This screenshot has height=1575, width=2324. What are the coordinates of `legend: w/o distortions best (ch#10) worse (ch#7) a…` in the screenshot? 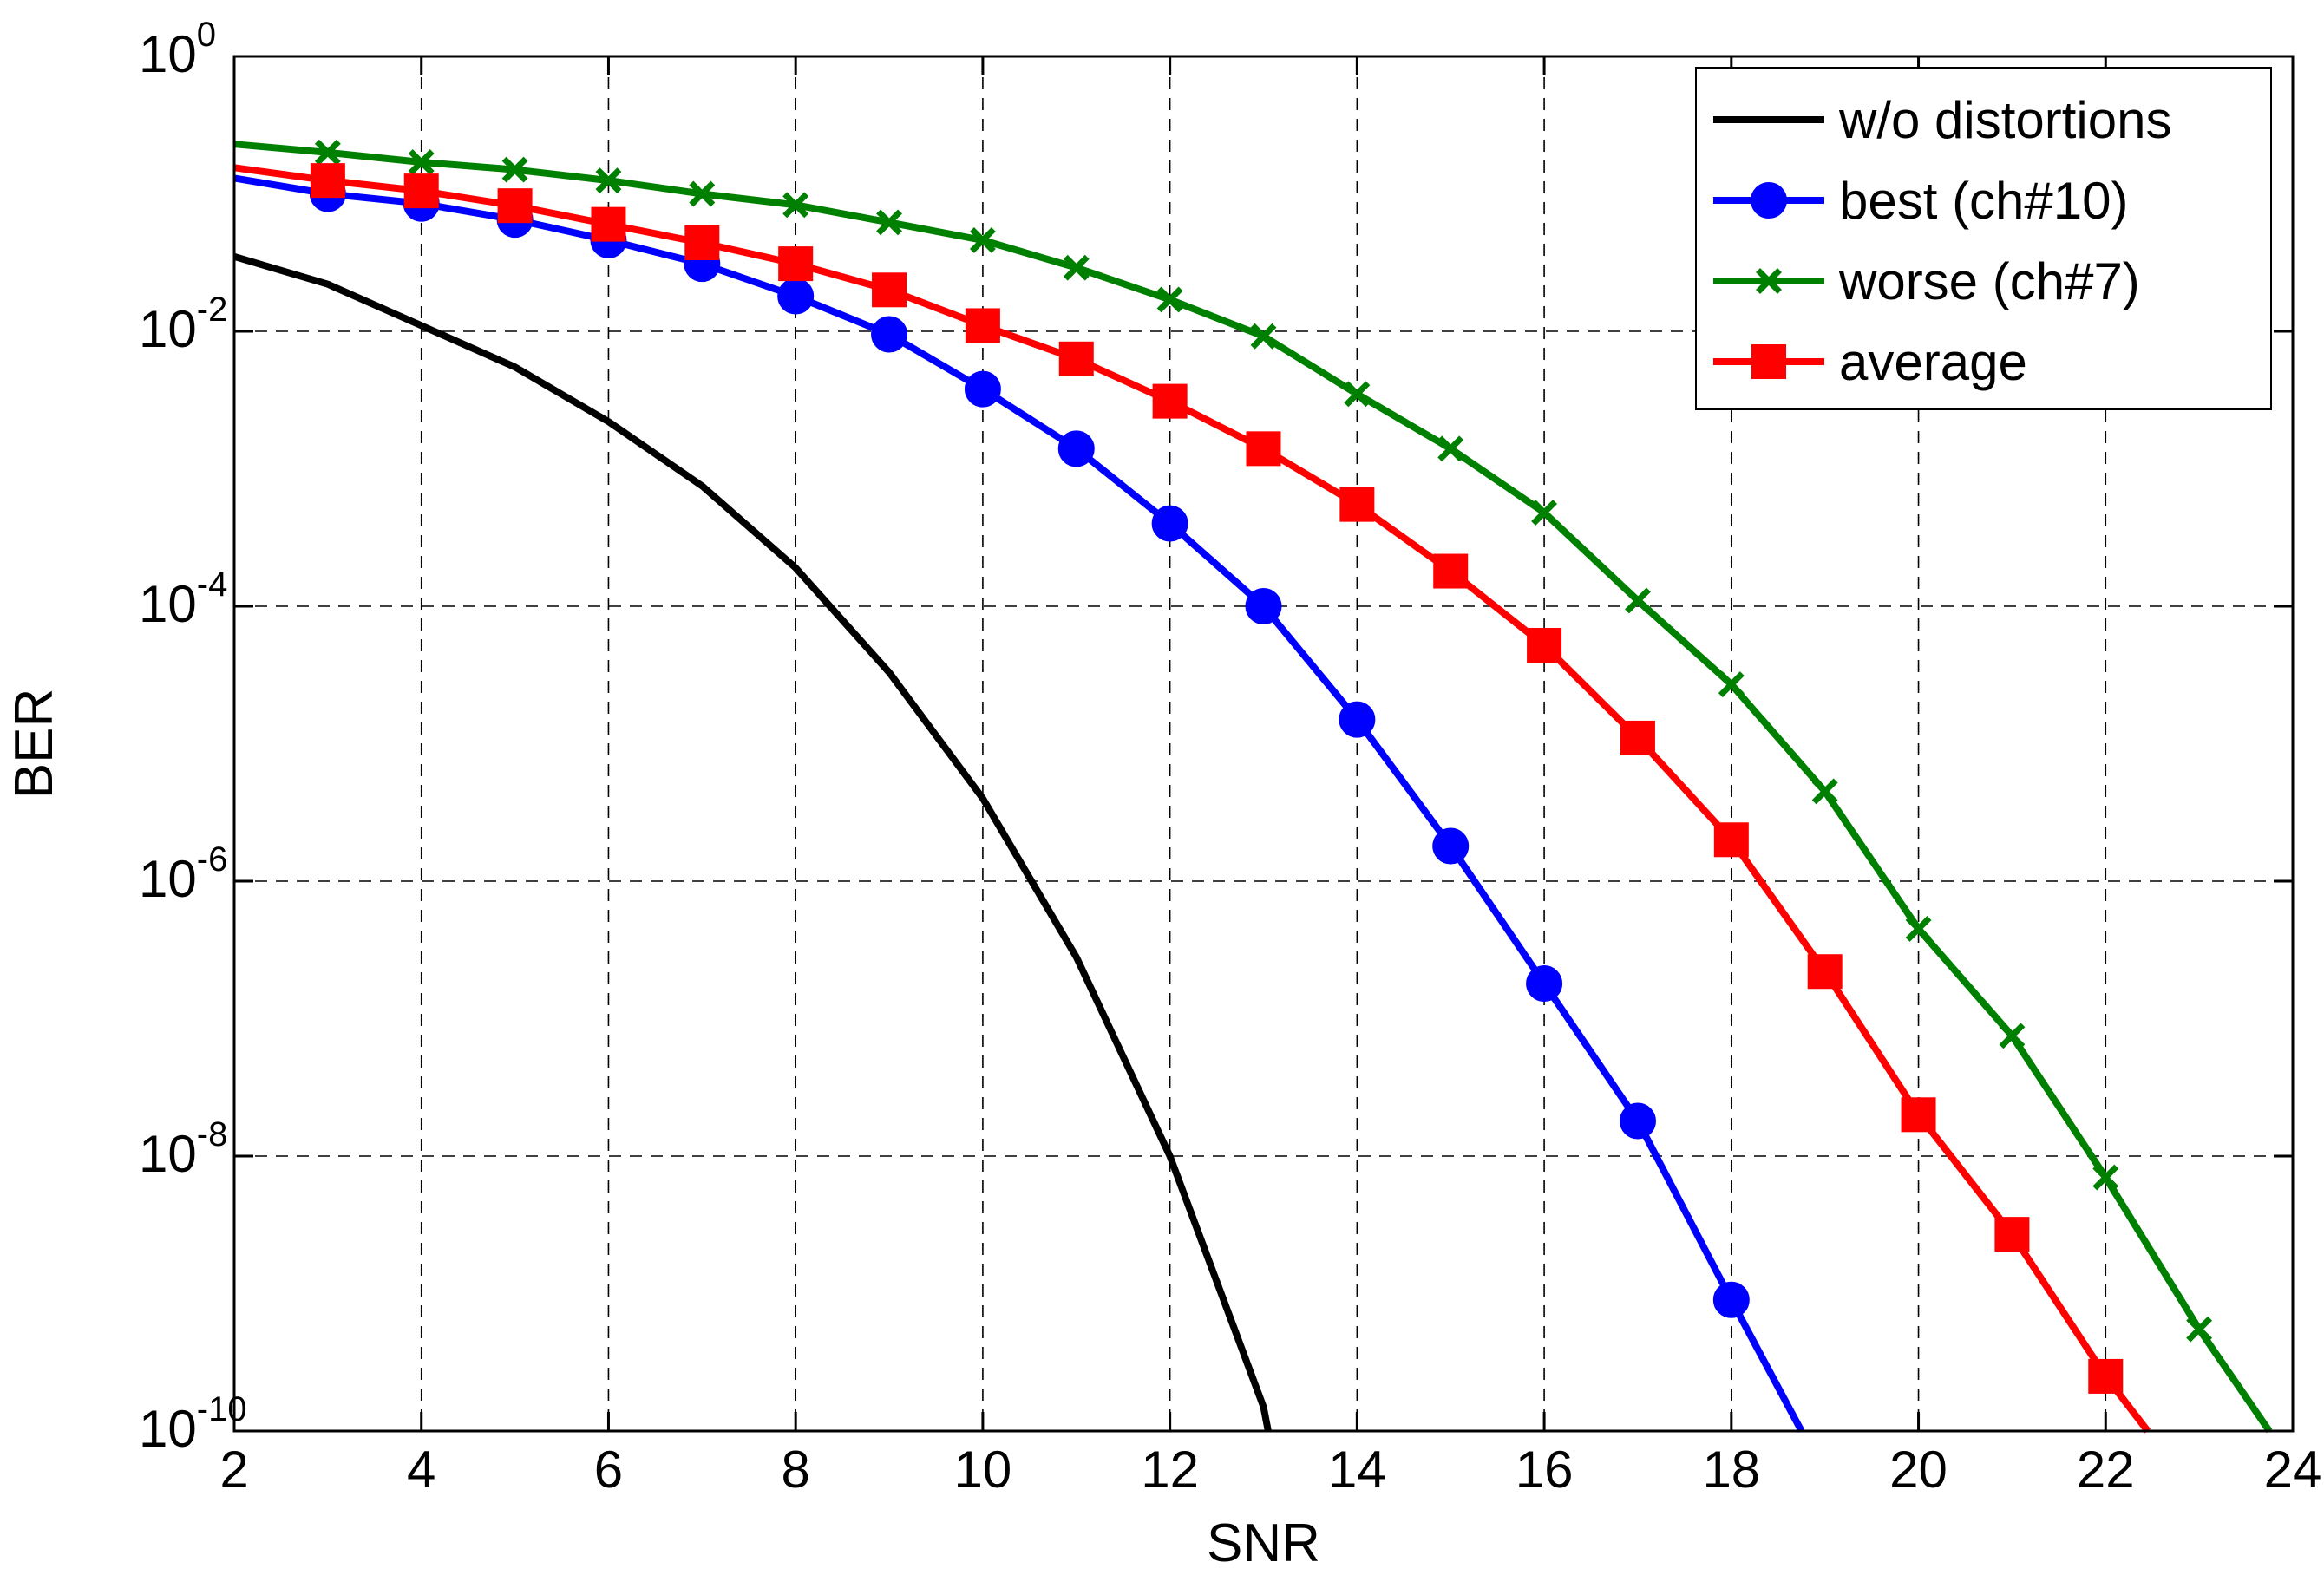 It's located at (1984, 238).